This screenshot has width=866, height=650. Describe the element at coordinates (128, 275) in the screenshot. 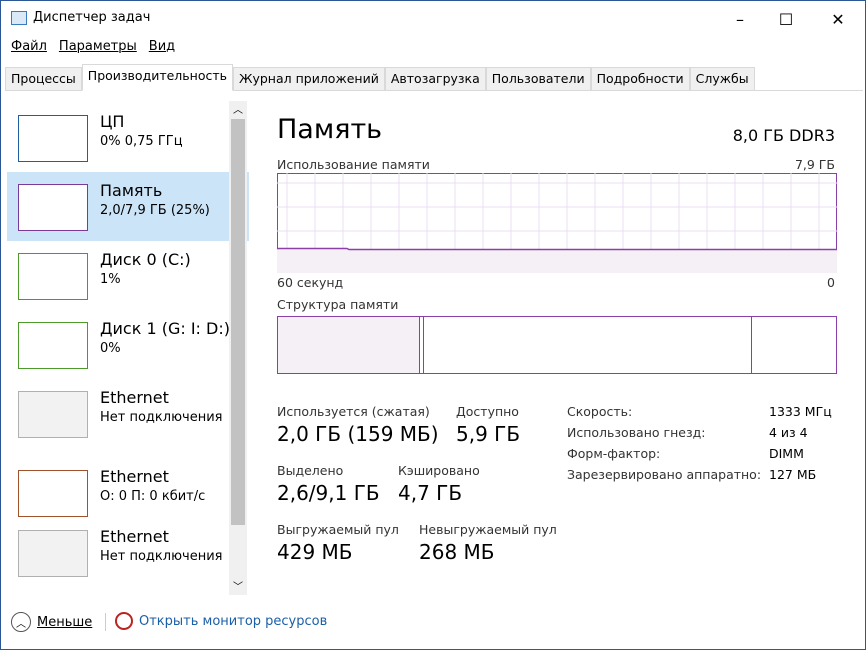

I see `sidebar-item: Диск 0 (C:) 1%` at that location.